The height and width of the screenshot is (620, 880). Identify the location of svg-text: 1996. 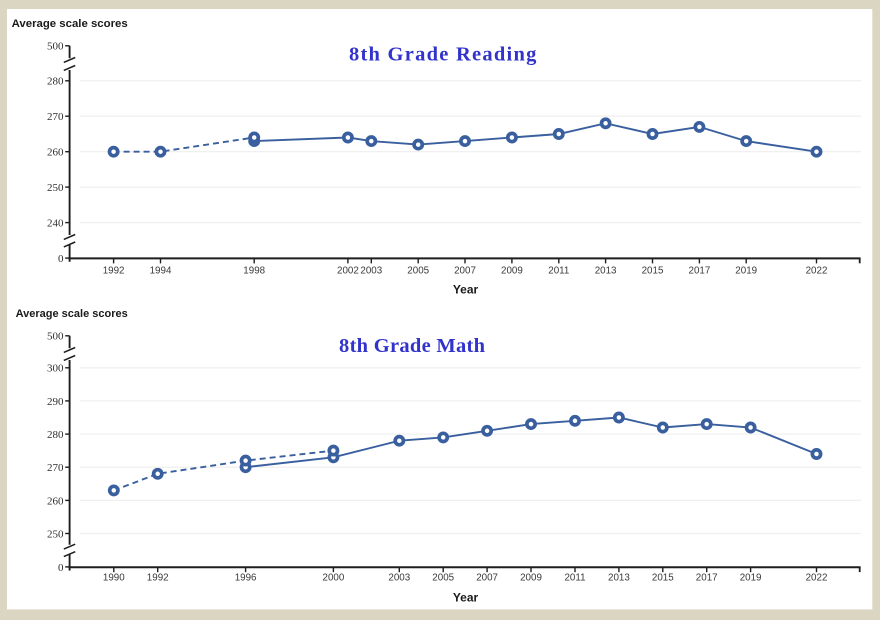
(246, 577).